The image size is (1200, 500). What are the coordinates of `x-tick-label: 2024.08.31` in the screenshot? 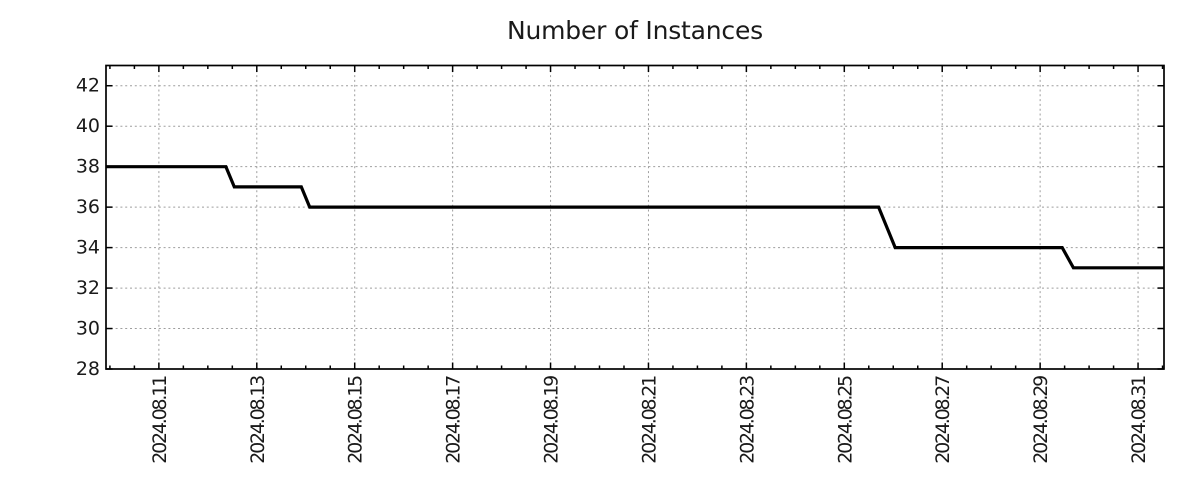 It's located at (1139, 420).